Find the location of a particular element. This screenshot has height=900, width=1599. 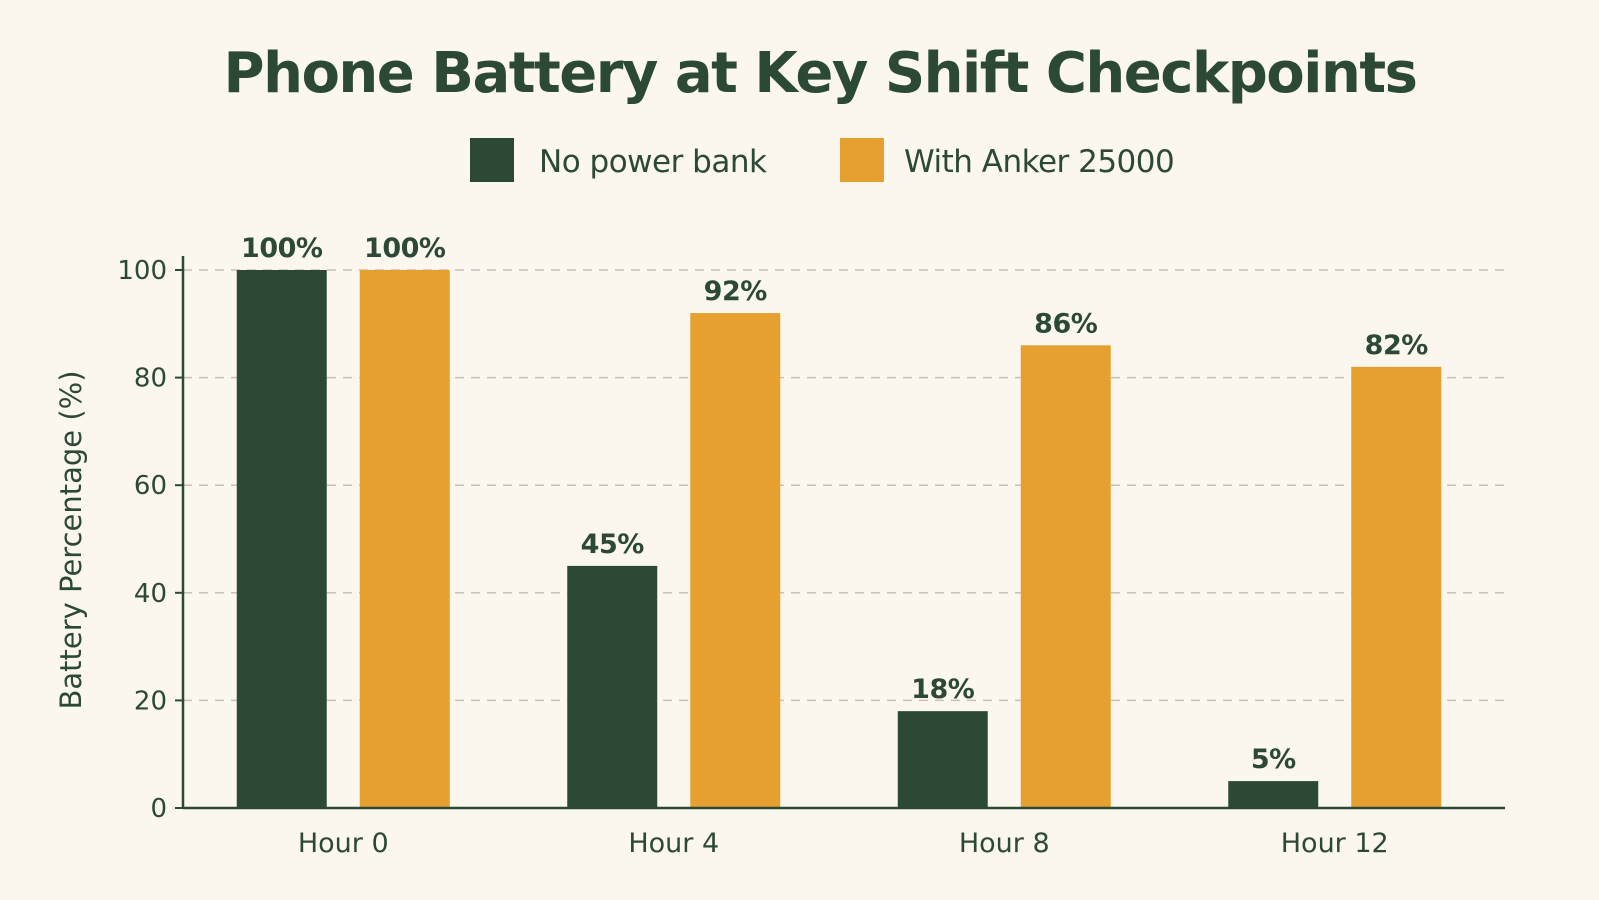

y-tick-label-80: 80 is located at coordinates (150, 379).